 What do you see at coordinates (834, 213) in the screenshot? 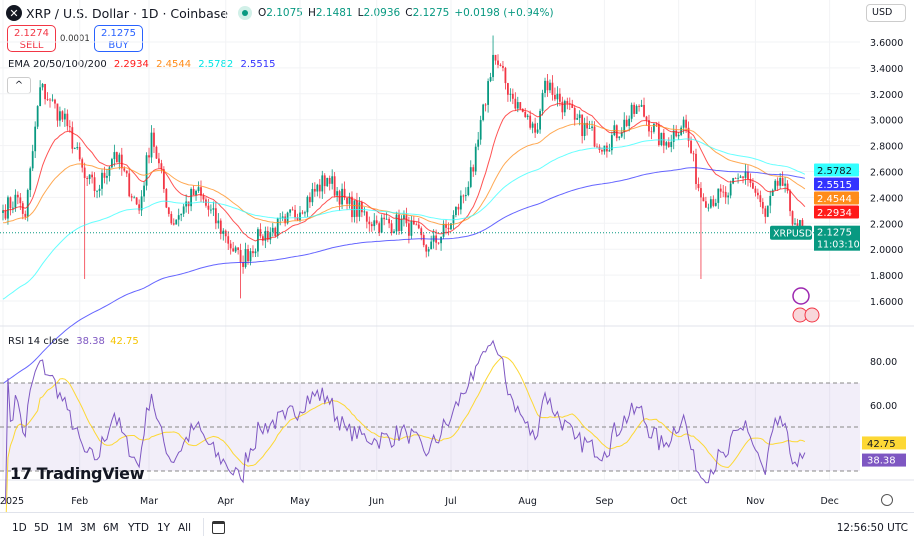
I see `ema20-badge-text: 2.2934` at bounding box center [834, 213].